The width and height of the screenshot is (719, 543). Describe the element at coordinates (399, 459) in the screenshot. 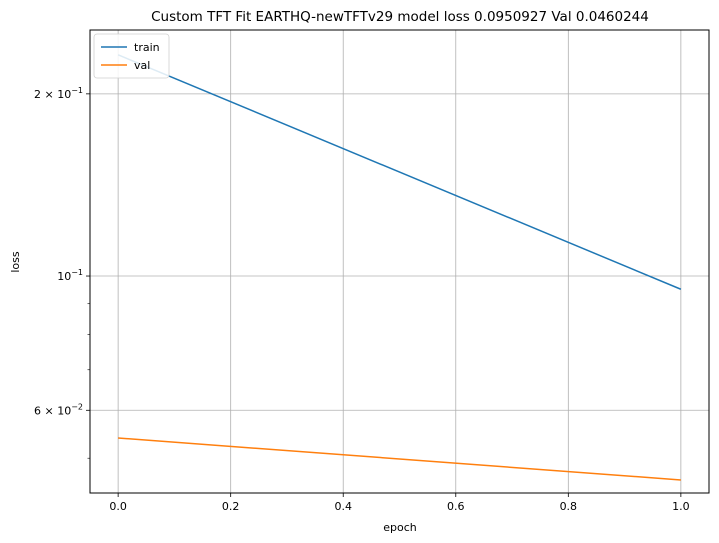

I see `series-line-val` at that location.